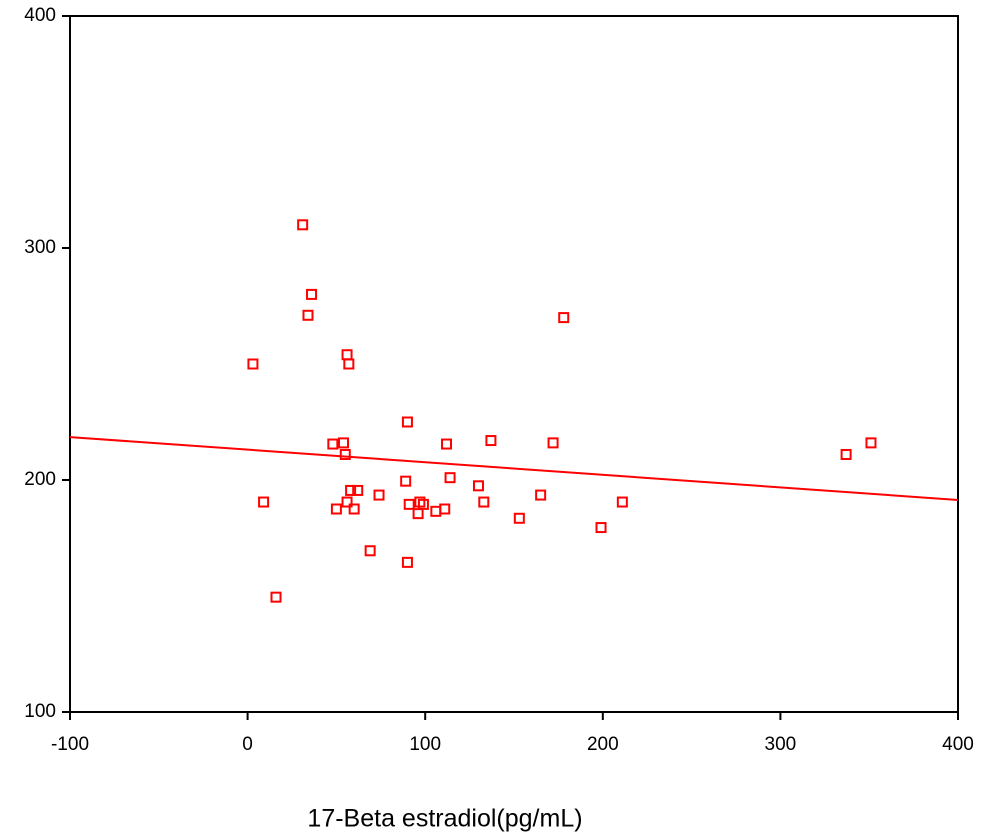 Image resolution: width=987 pixels, height=839 pixels. I want to click on x-tick-label: 100, so click(425, 744).